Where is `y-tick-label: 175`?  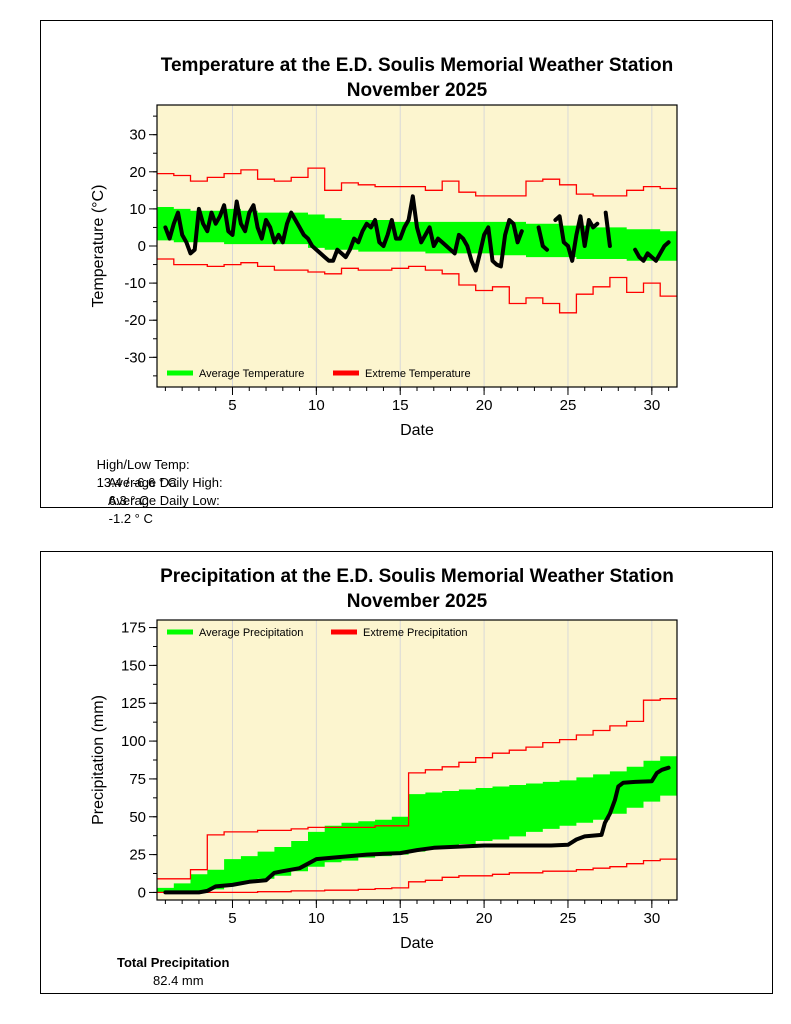
y-tick-label: 175 is located at coordinates (133, 628).